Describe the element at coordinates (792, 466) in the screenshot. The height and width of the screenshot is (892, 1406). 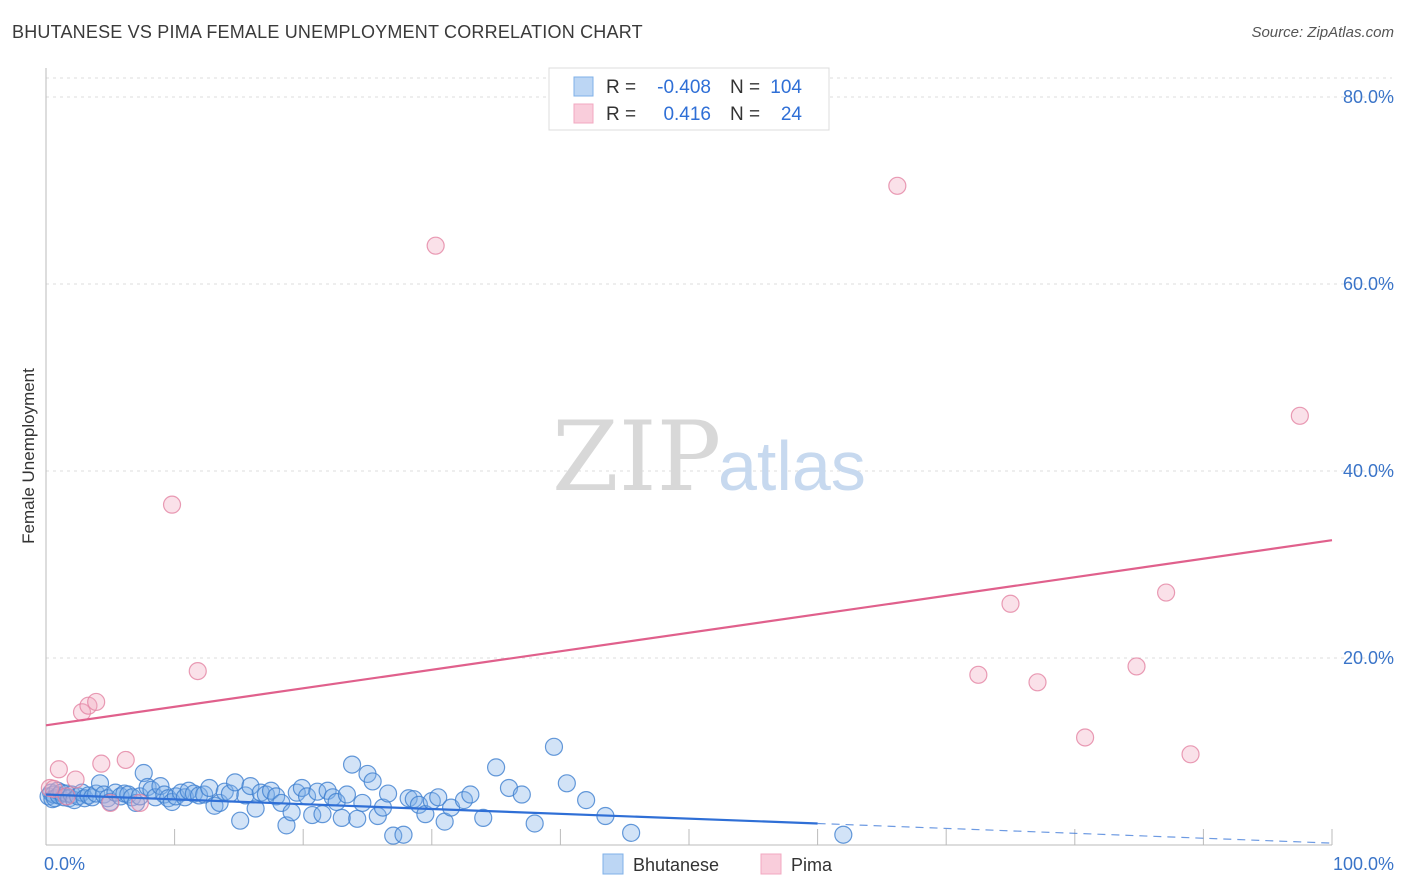
I see `watermark-atlas: atlas` at that location.